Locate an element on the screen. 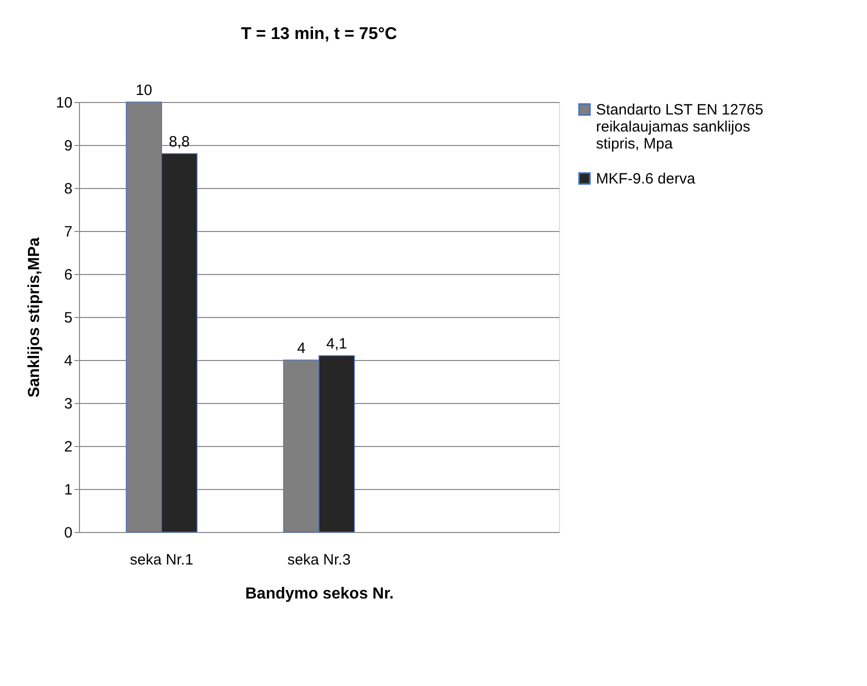  chart-title: T = 13 min, t = 75°C is located at coordinates (319, 33).